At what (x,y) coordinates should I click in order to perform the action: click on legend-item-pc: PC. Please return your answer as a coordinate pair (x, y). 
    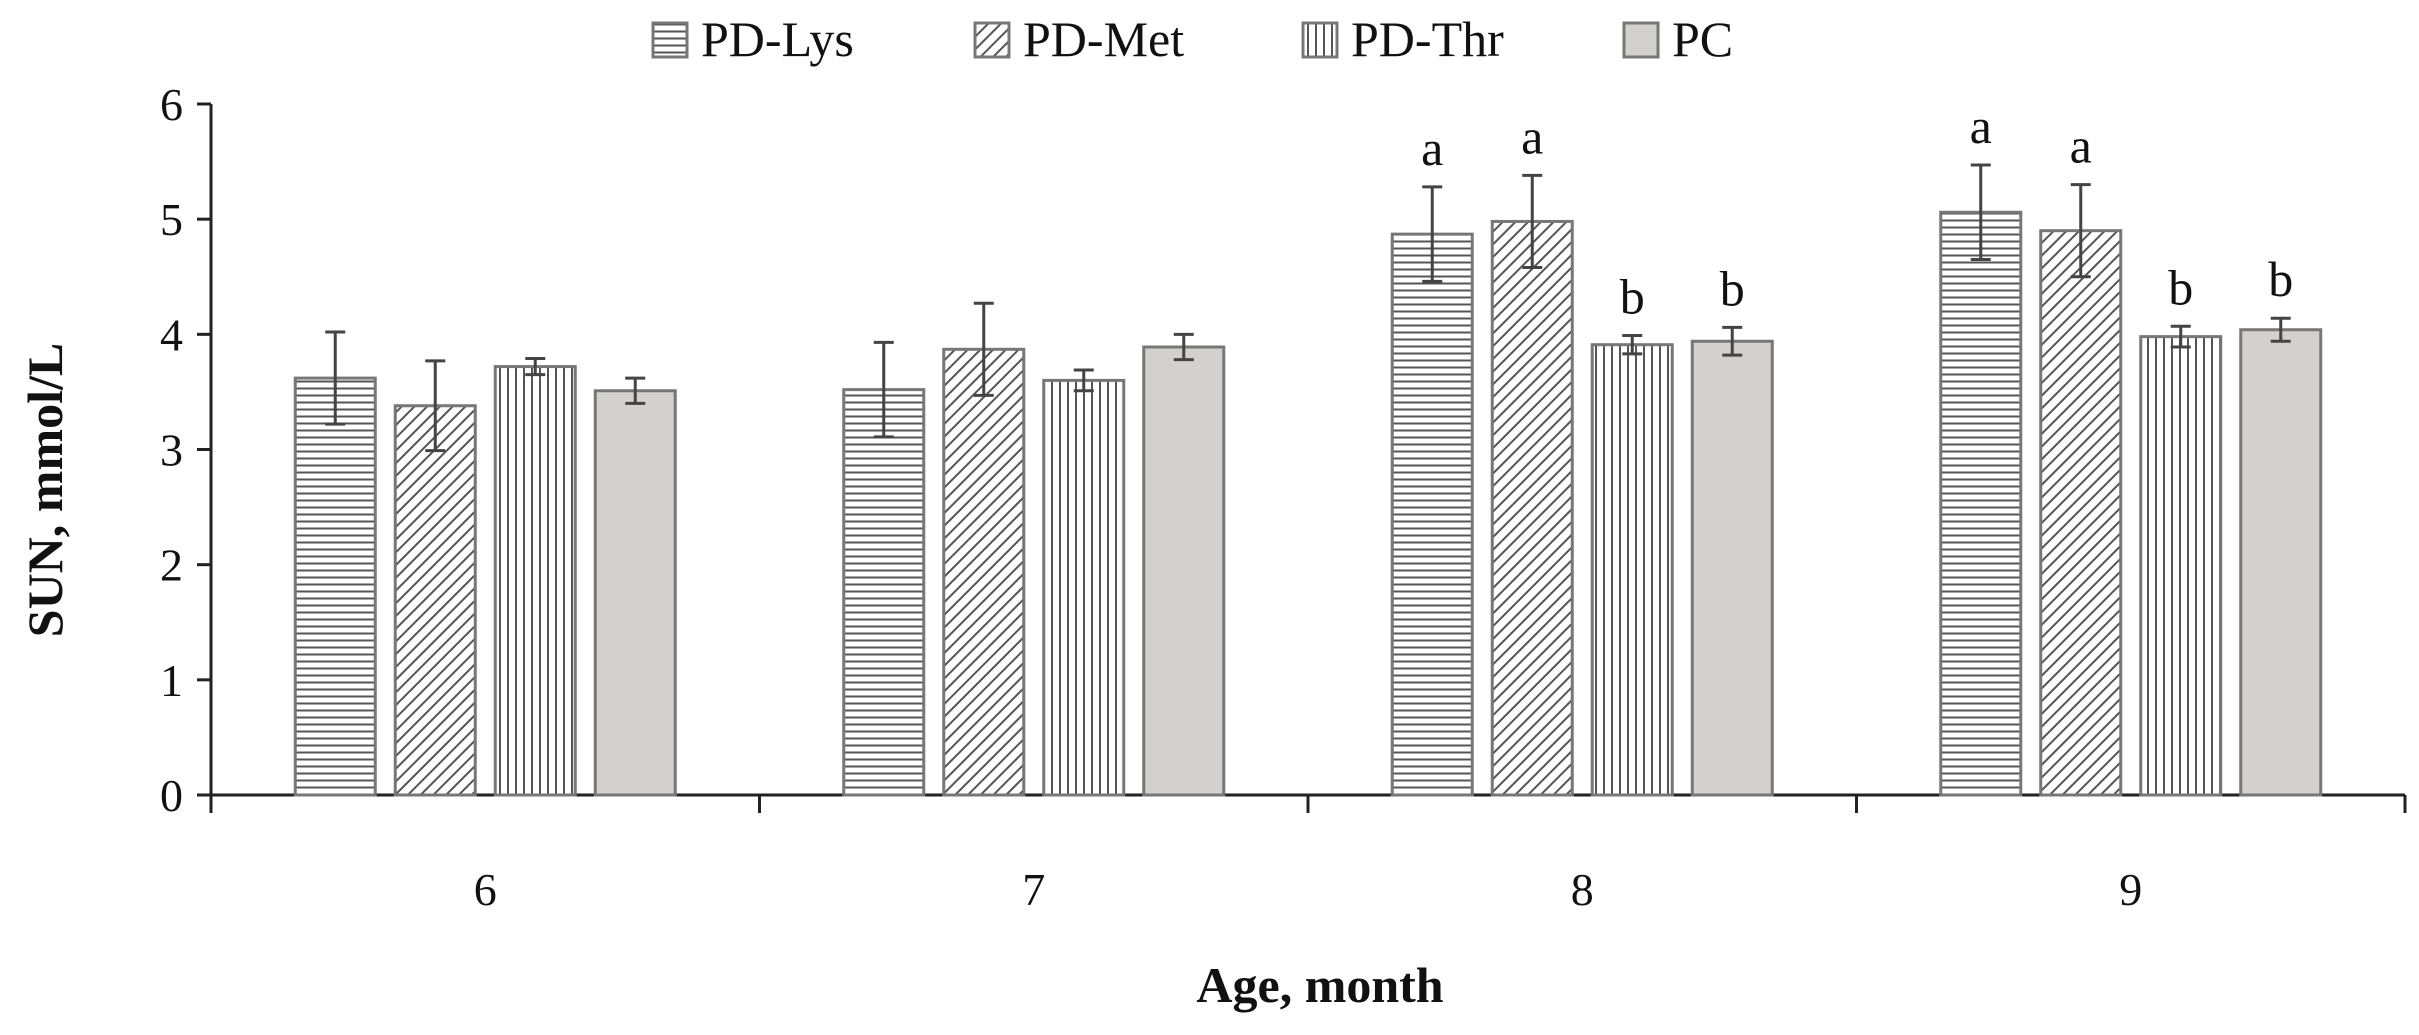
    Looking at the image, I should click on (1677, 39).